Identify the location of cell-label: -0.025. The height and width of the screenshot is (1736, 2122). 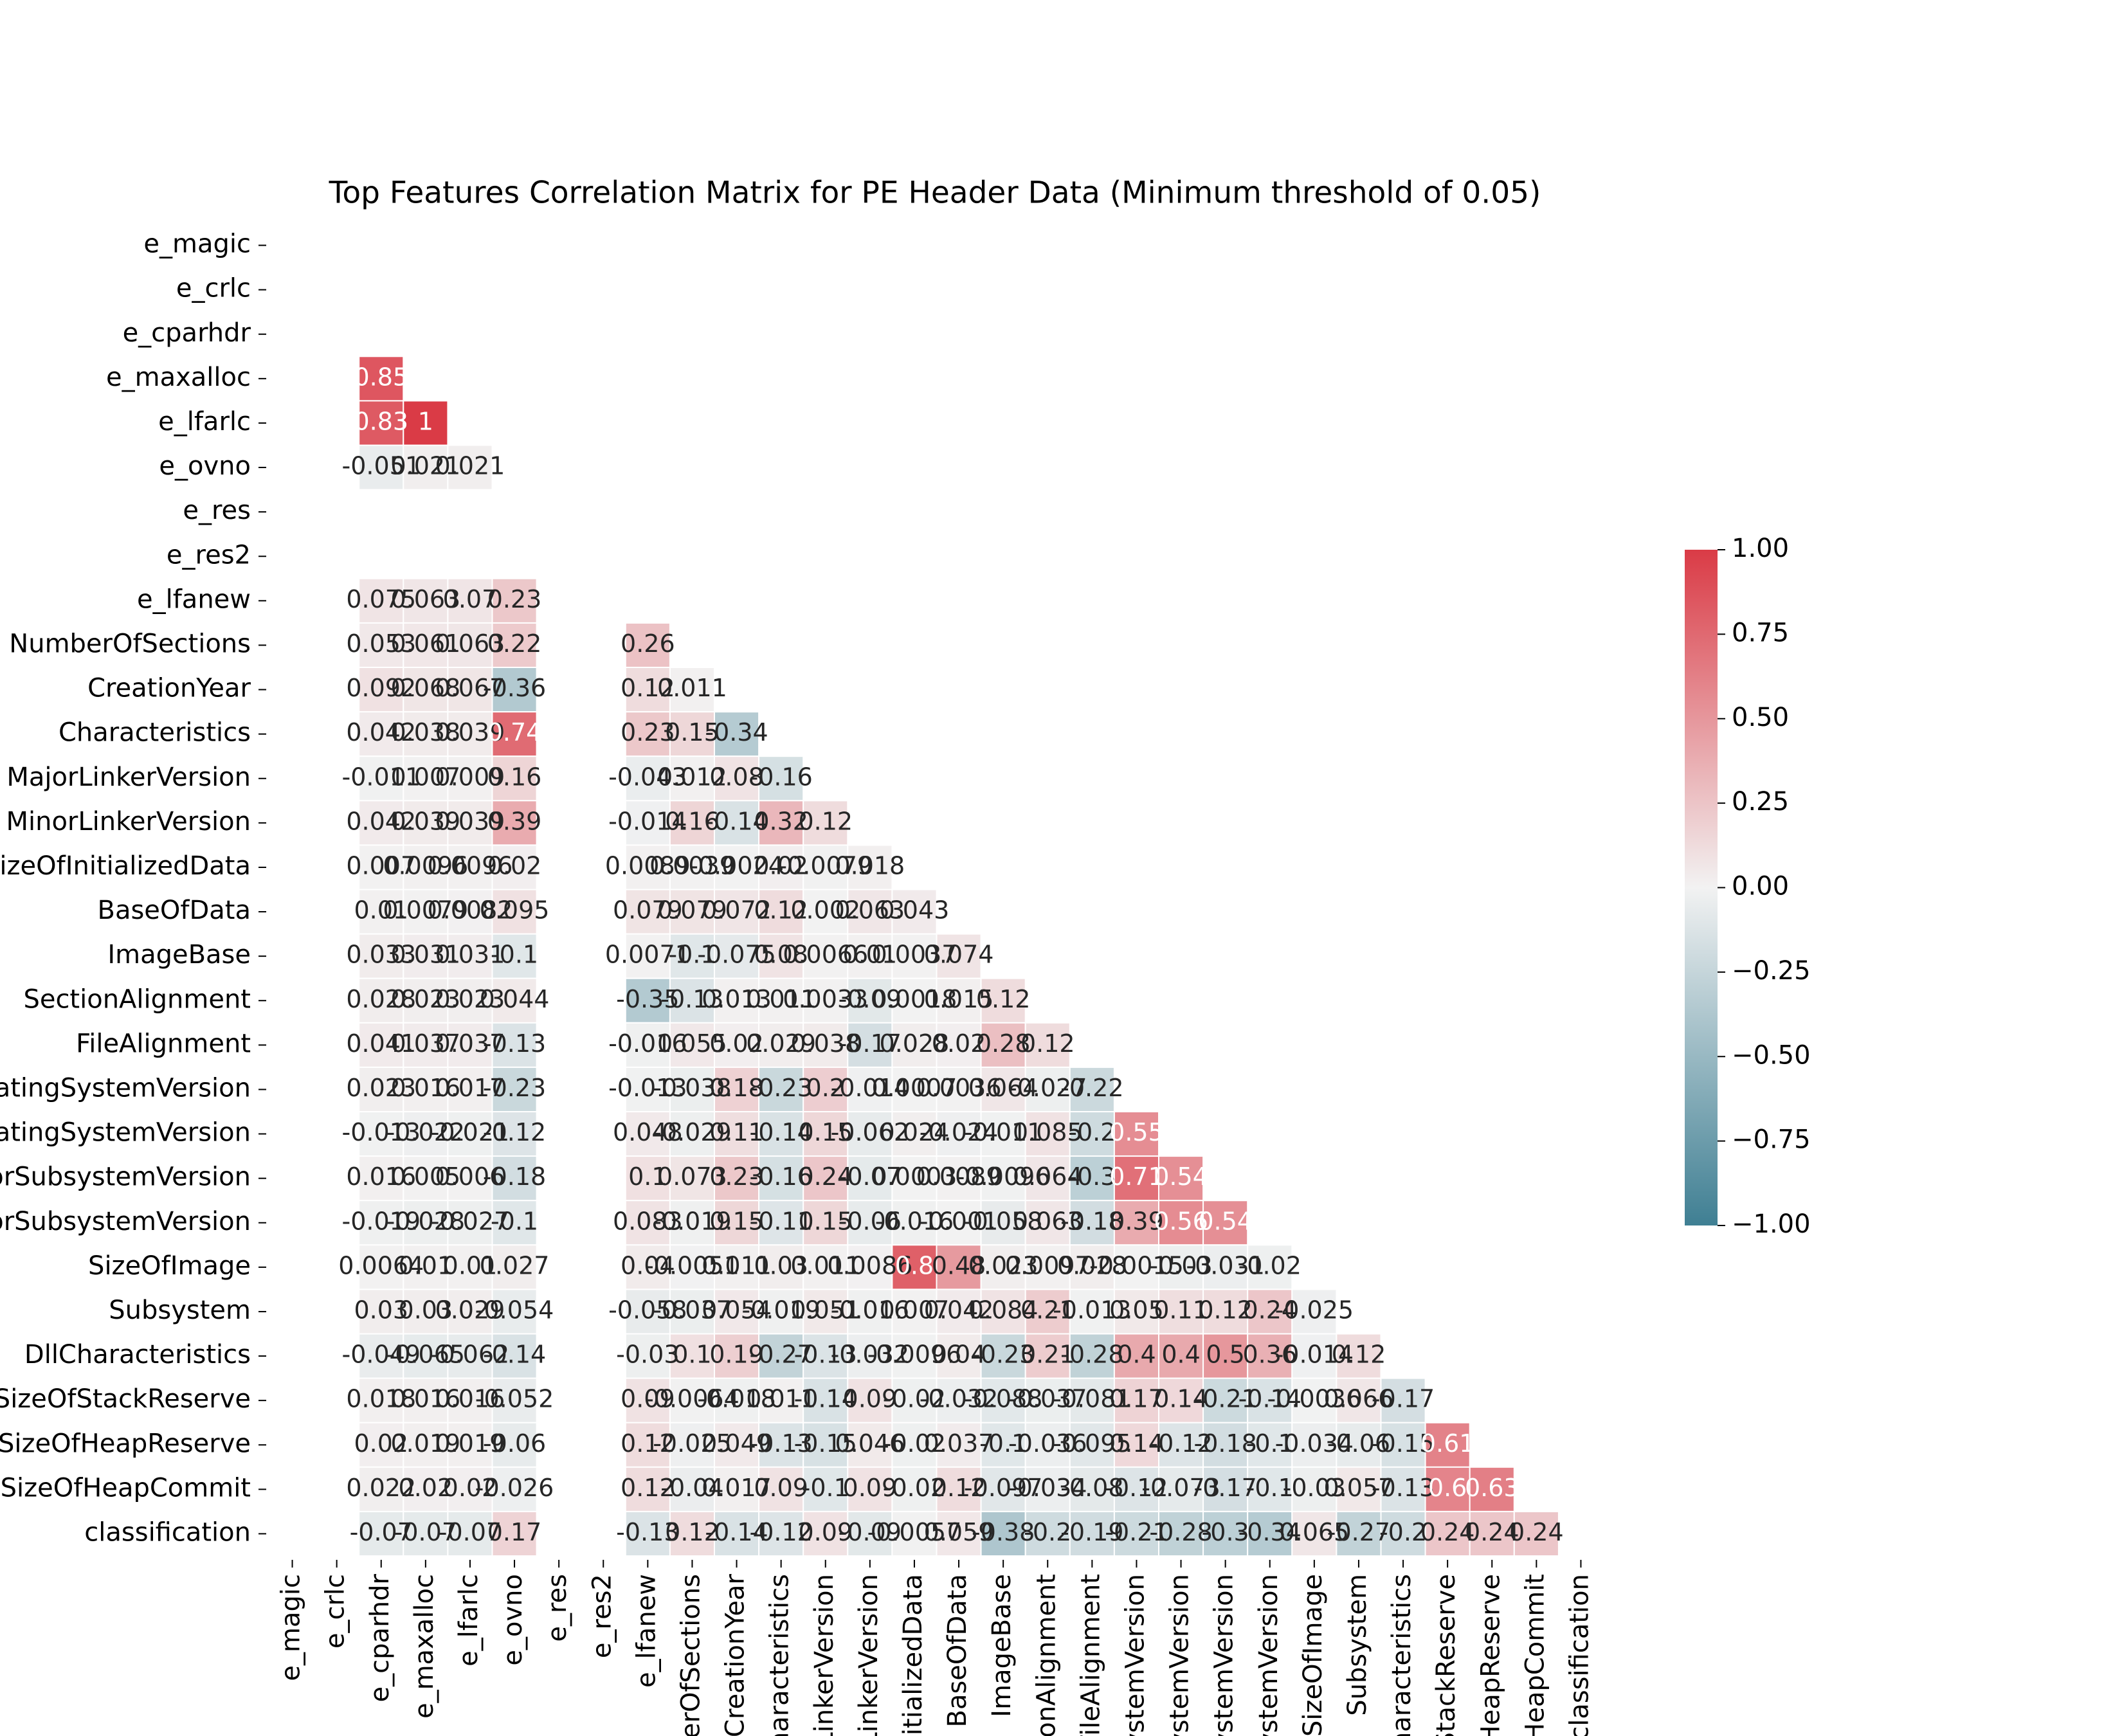
(692, 1443).